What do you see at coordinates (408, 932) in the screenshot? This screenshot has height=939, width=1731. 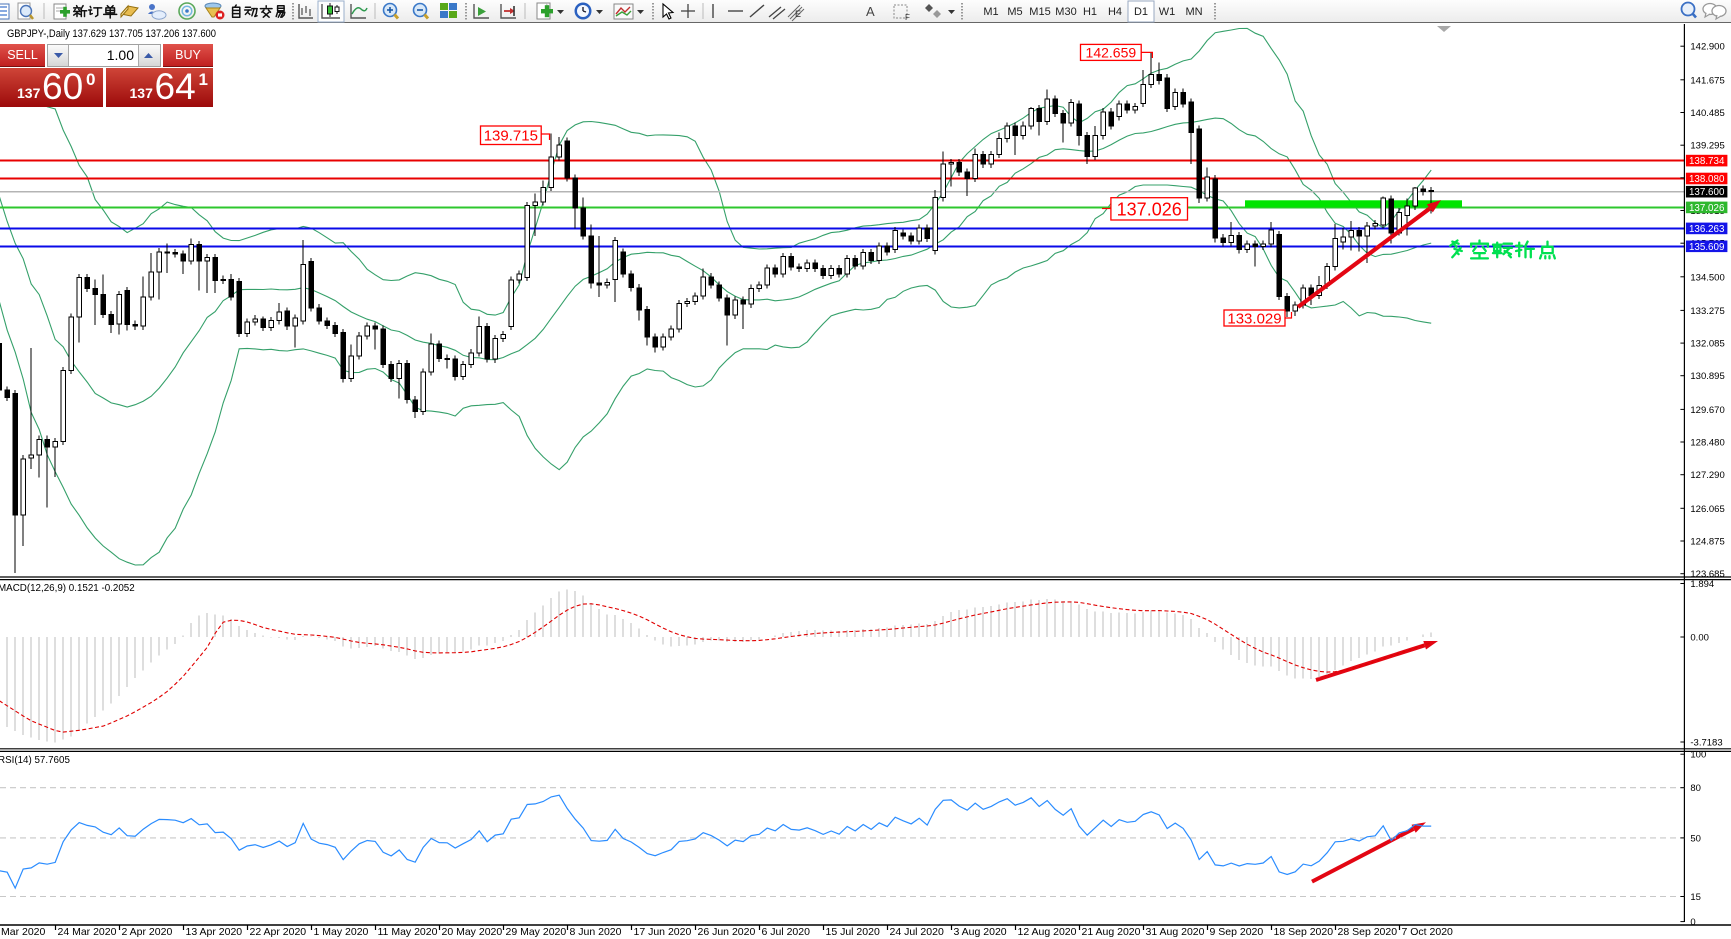 I see `svg-text: 11 May 2020` at bounding box center [408, 932].